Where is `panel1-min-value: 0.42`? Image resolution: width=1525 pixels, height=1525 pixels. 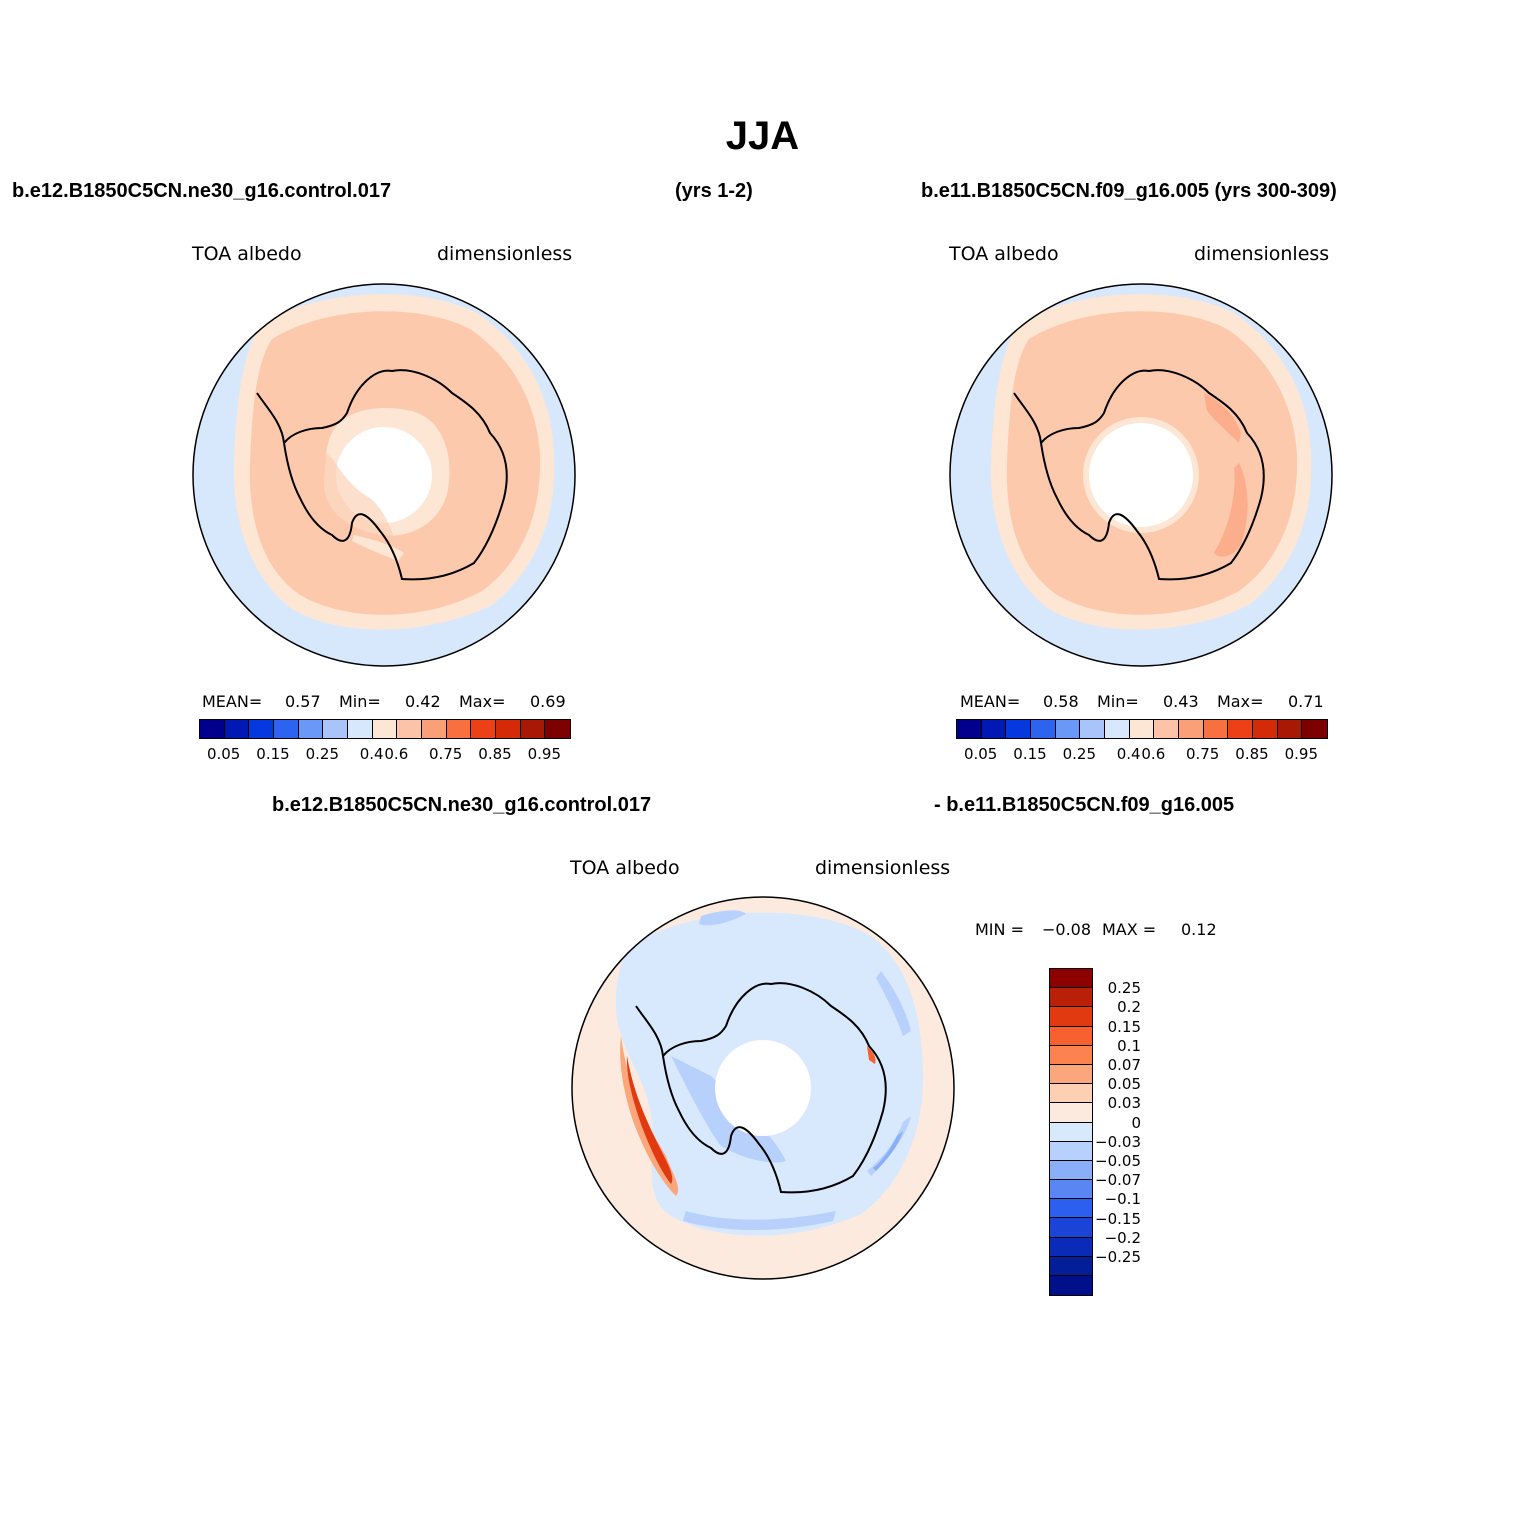 panel1-min-value: 0.42 is located at coordinates (423, 701).